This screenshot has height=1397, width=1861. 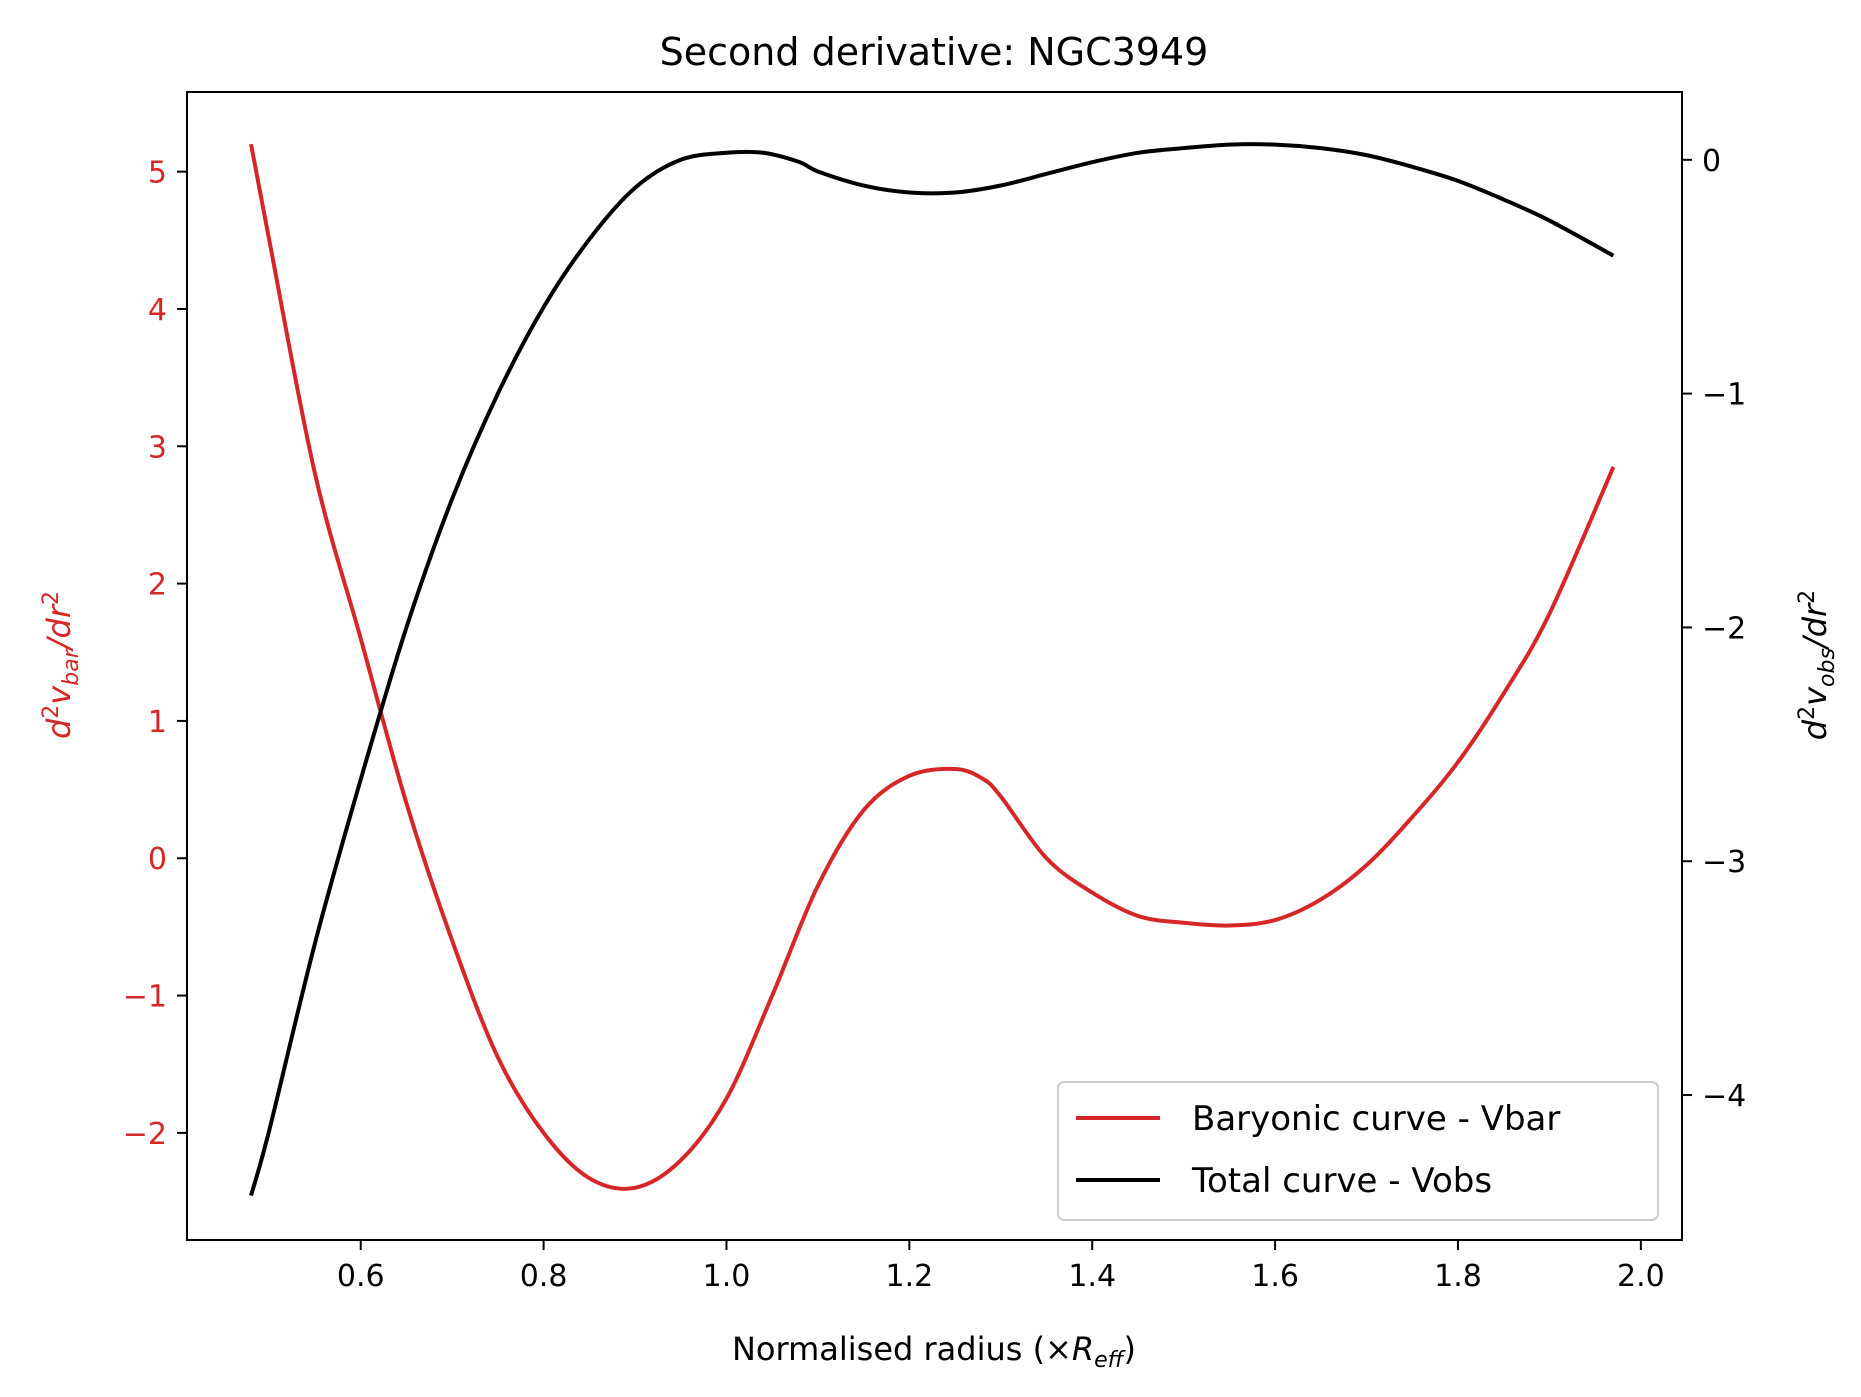 I want to click on x-axis-label-close: ), so click(x=1130, y=1349).